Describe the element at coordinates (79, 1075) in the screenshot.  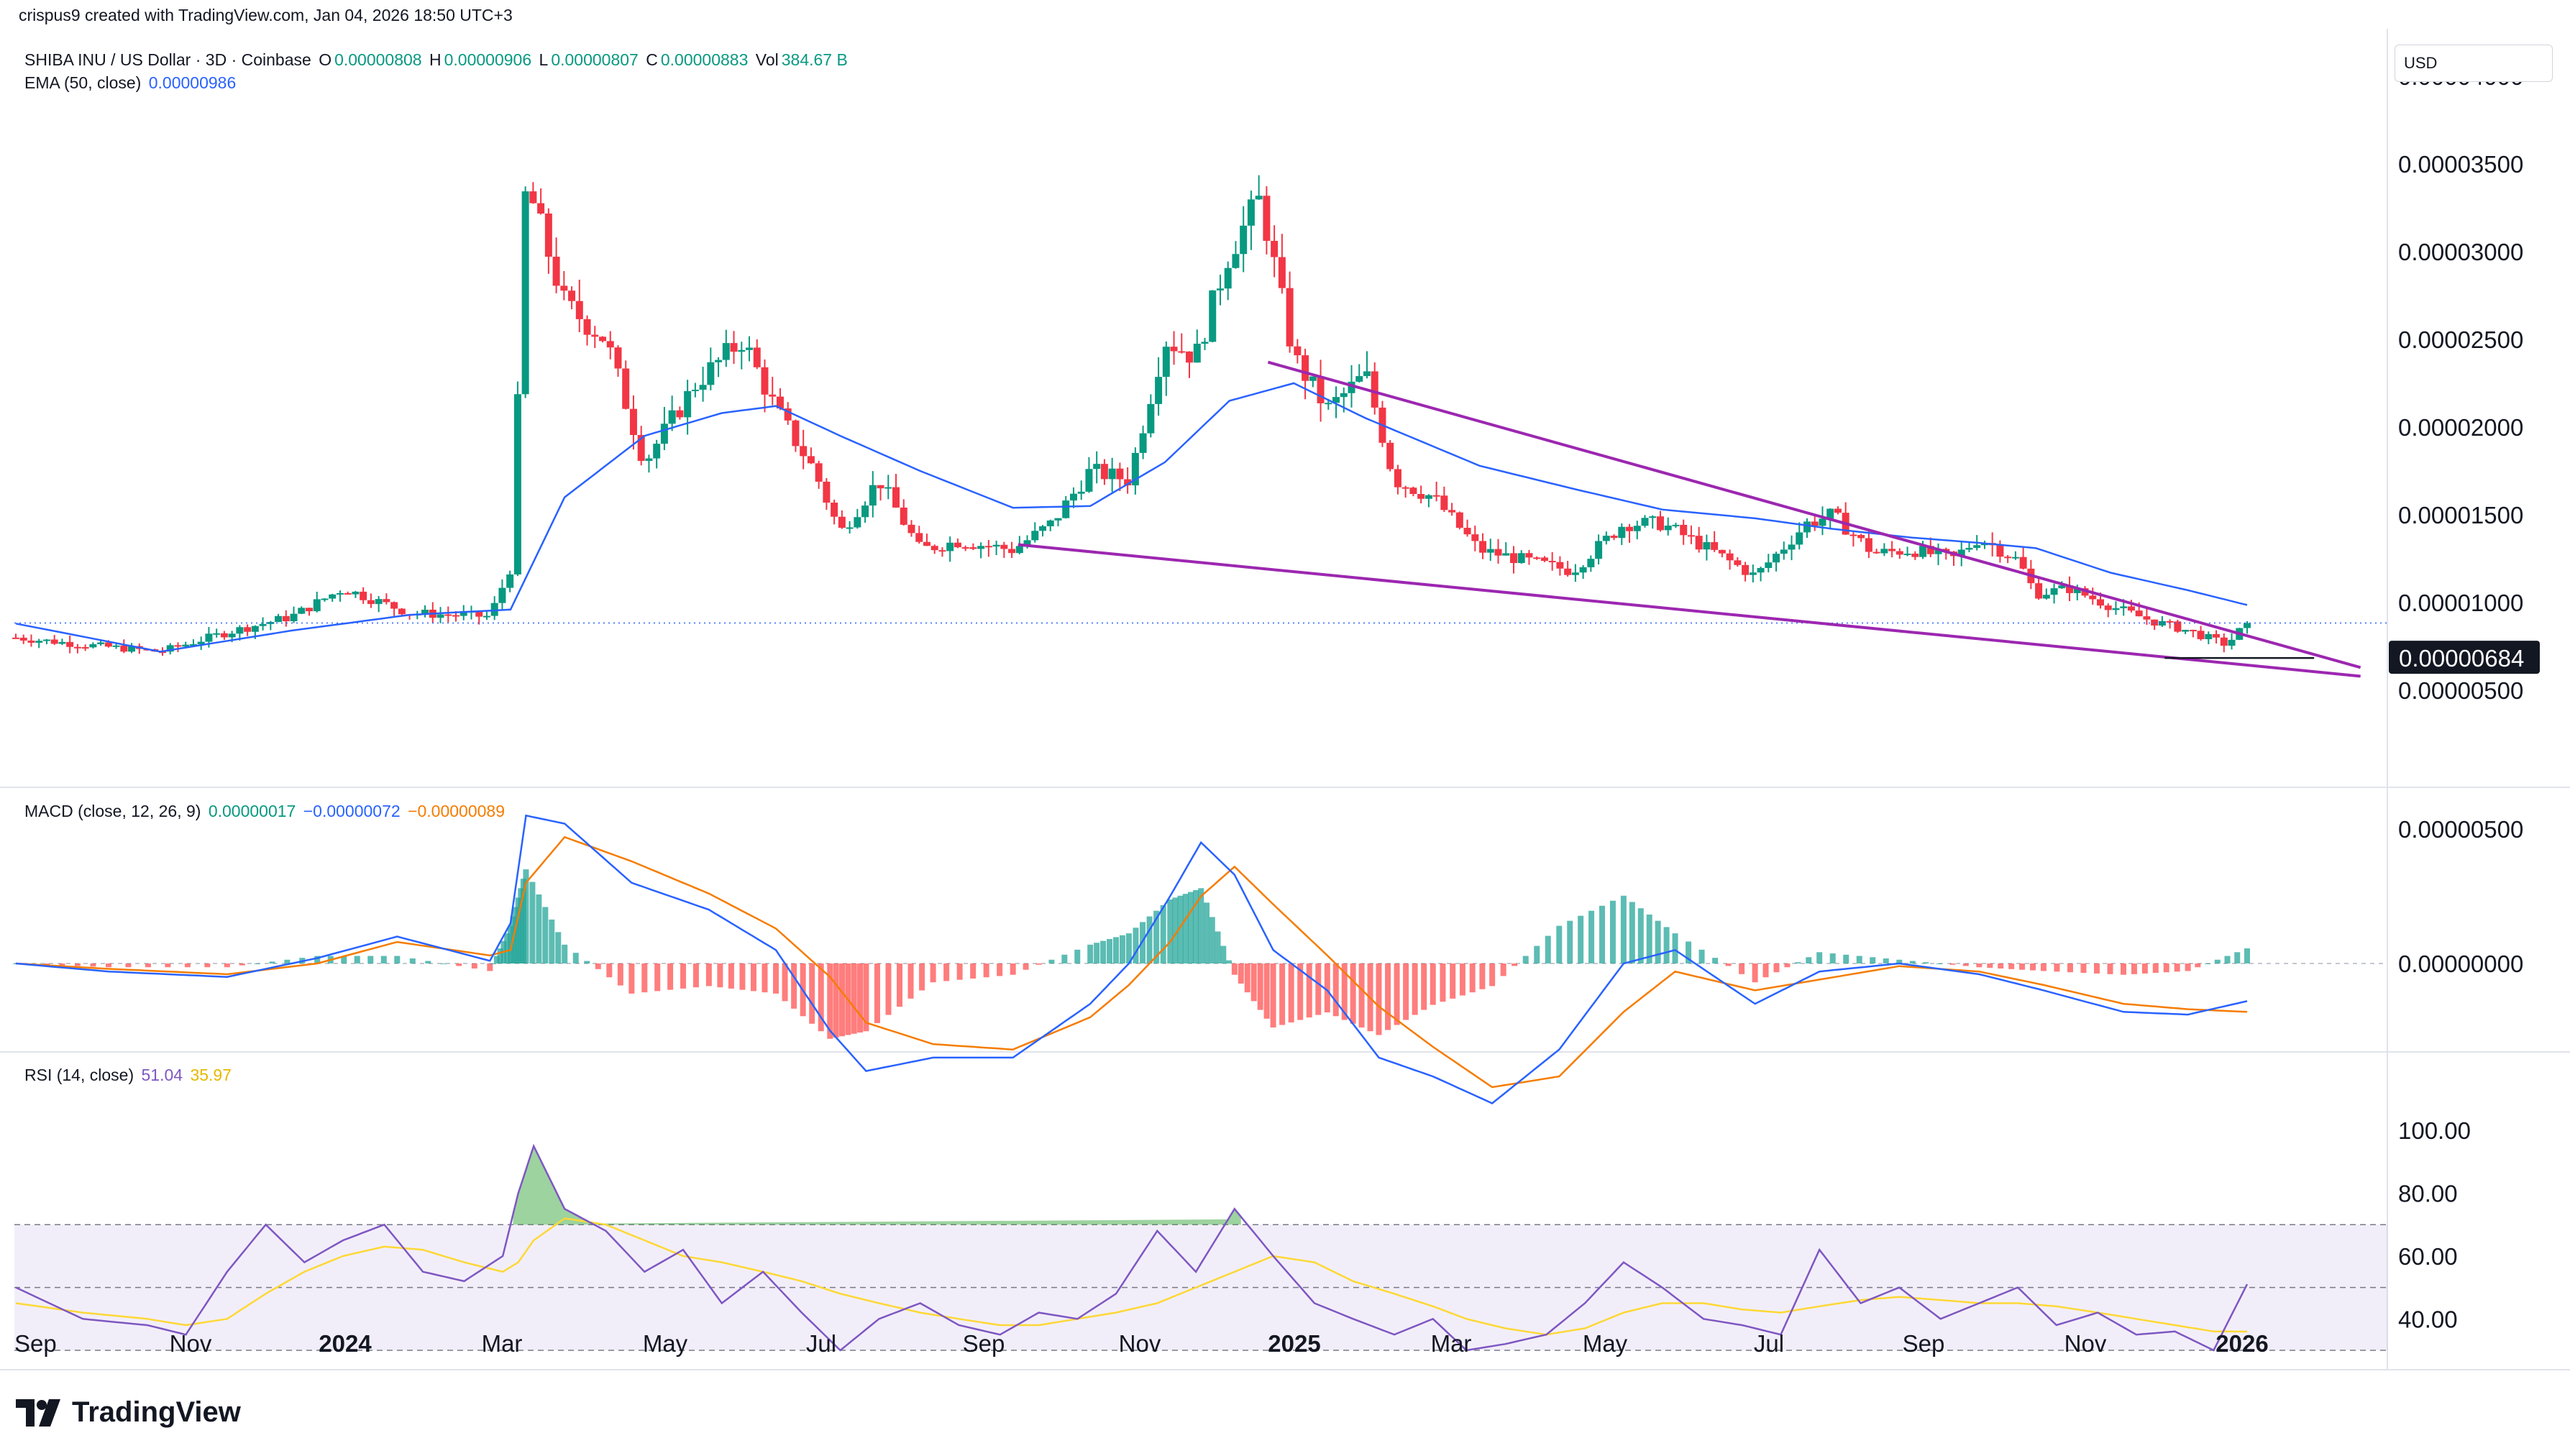
I see `rsi-label: RSI (14, close)` at that location.